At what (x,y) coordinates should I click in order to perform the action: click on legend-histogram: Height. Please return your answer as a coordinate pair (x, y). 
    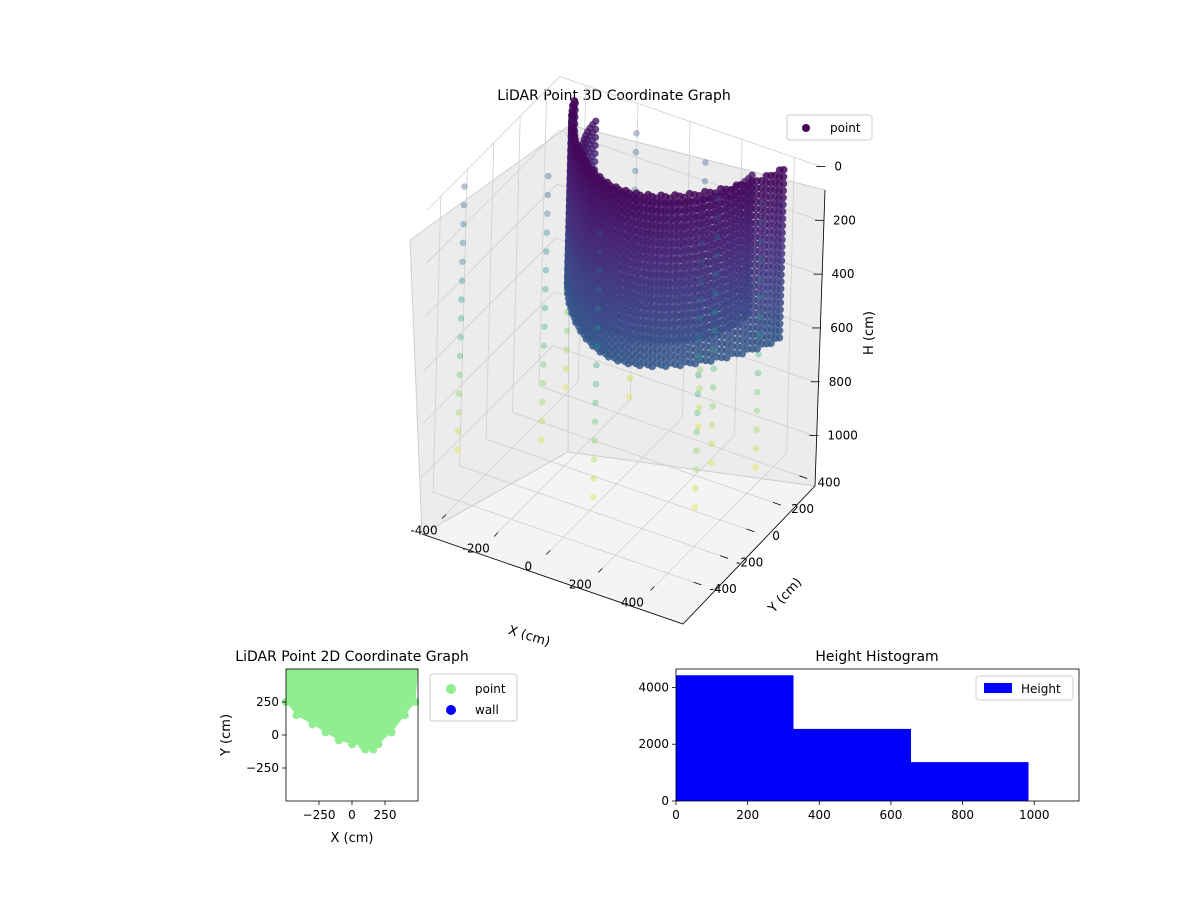
    Looking at the image, I should click on (1024, 688).